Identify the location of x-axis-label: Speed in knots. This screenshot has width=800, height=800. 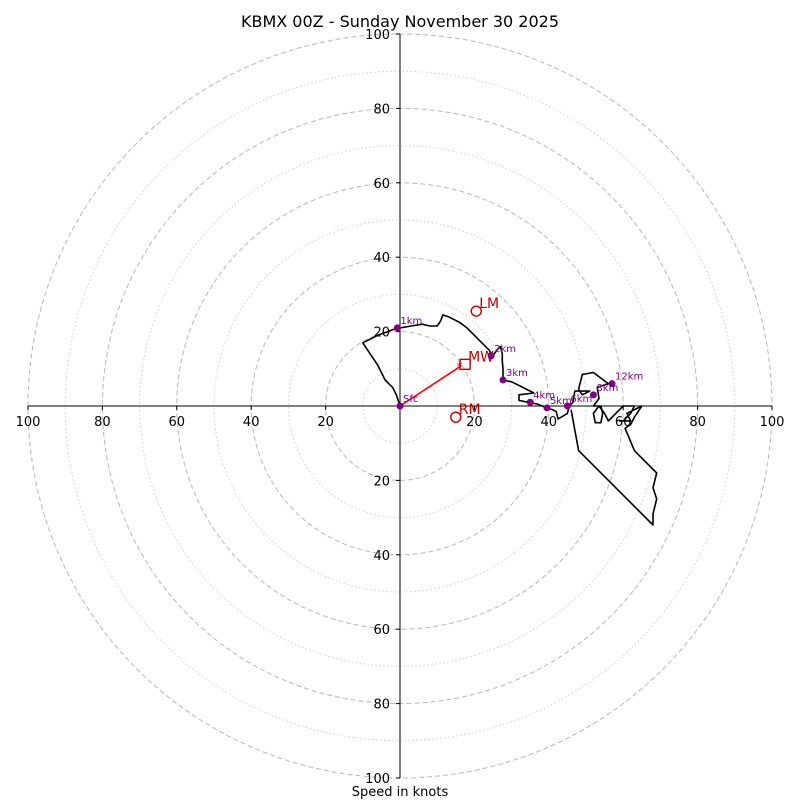
(400, 792).